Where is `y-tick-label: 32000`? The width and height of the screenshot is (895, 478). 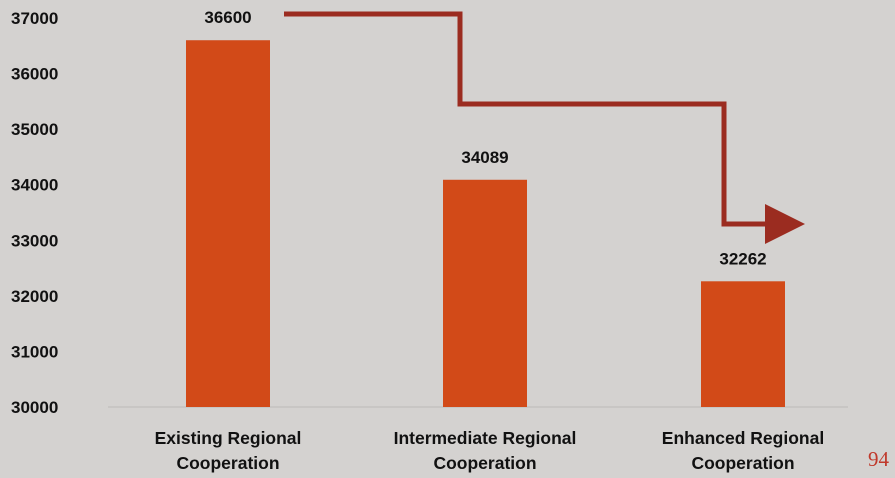
y-tick-label: 32000 is located at coordinates (34, 296).